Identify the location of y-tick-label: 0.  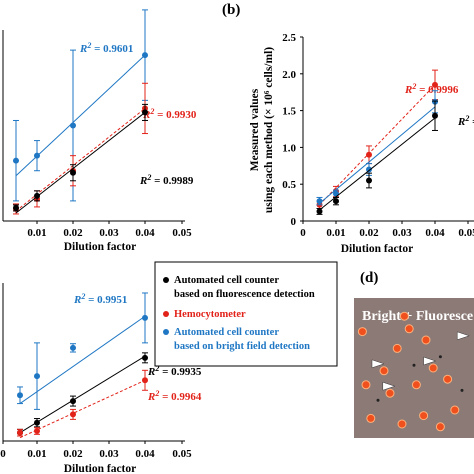
(294, 222).